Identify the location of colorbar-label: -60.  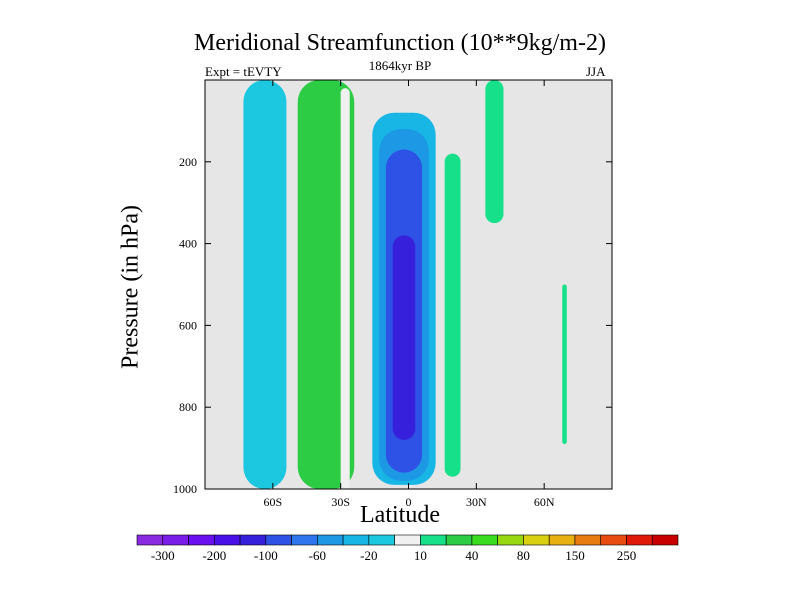
(317, 555).